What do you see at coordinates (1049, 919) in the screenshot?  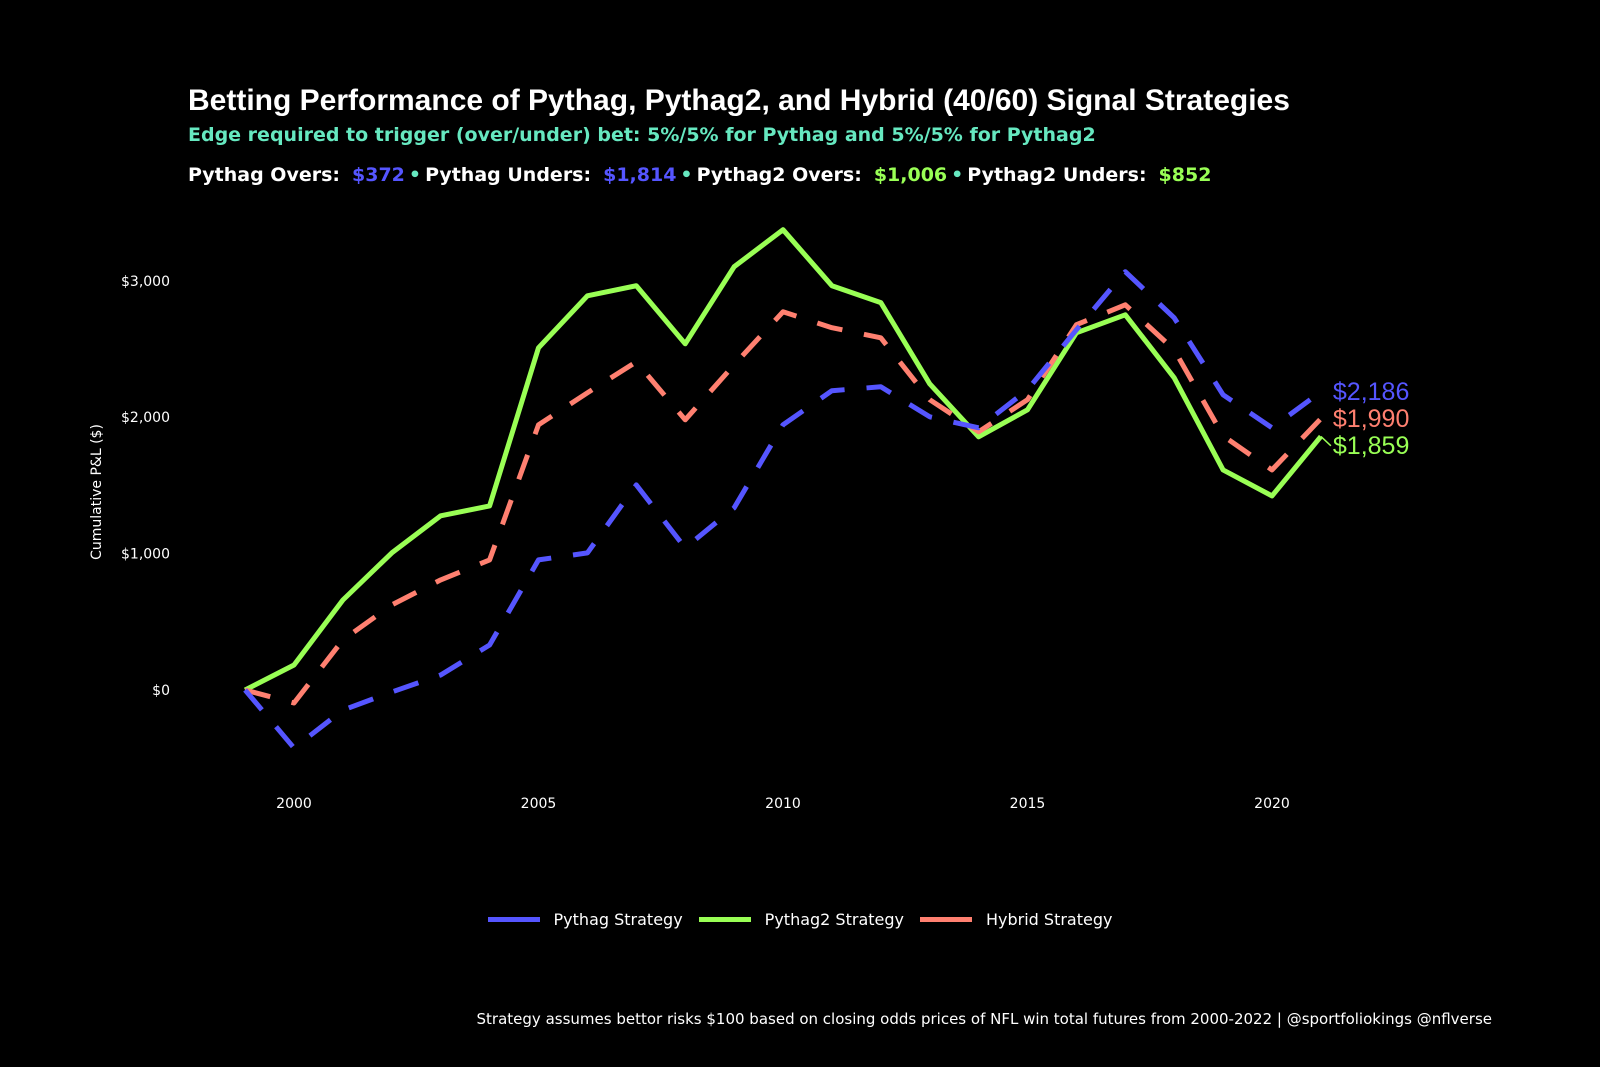 I see `legend-label: Hybrid Strategy` at bounding box center [1049, 919].